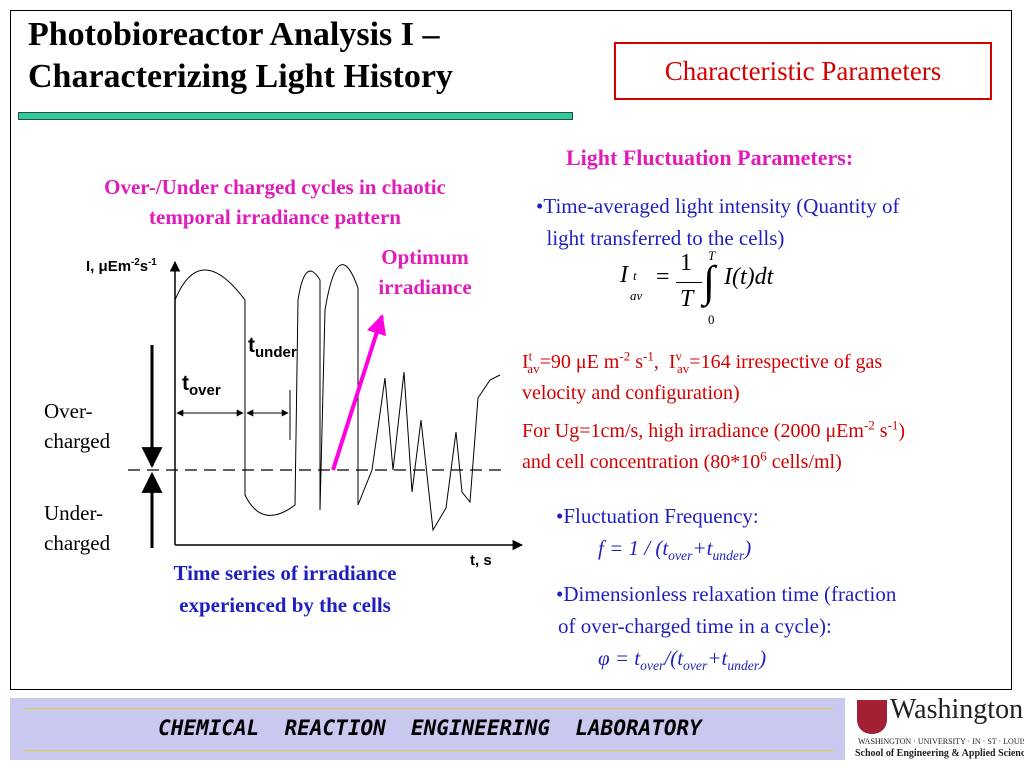 The width and height of the screenshot is (1024, 768). Describe the element at coordinates (726, 594) in the screenshot. I see `text-line: •Dimensionless relaxation time (fraction` at that location.